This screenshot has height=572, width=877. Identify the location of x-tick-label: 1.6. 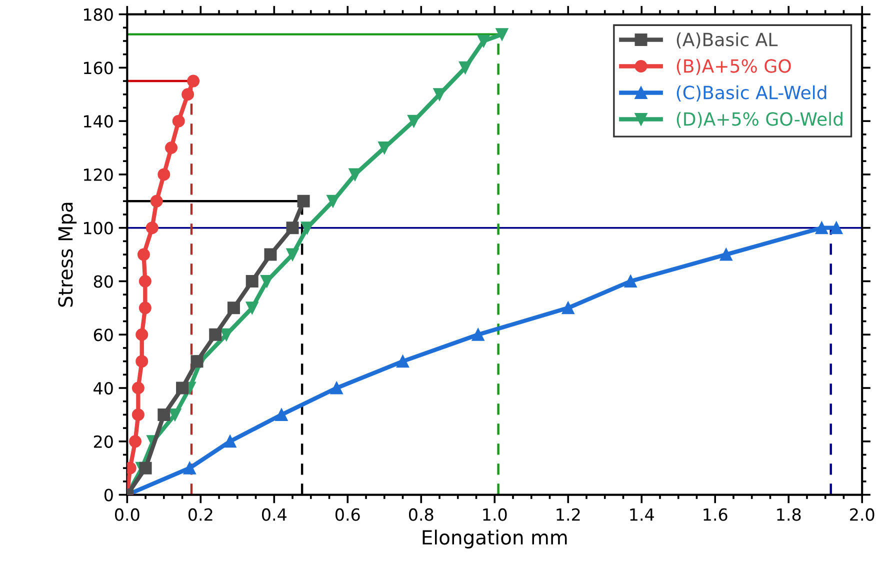
(716, 514).